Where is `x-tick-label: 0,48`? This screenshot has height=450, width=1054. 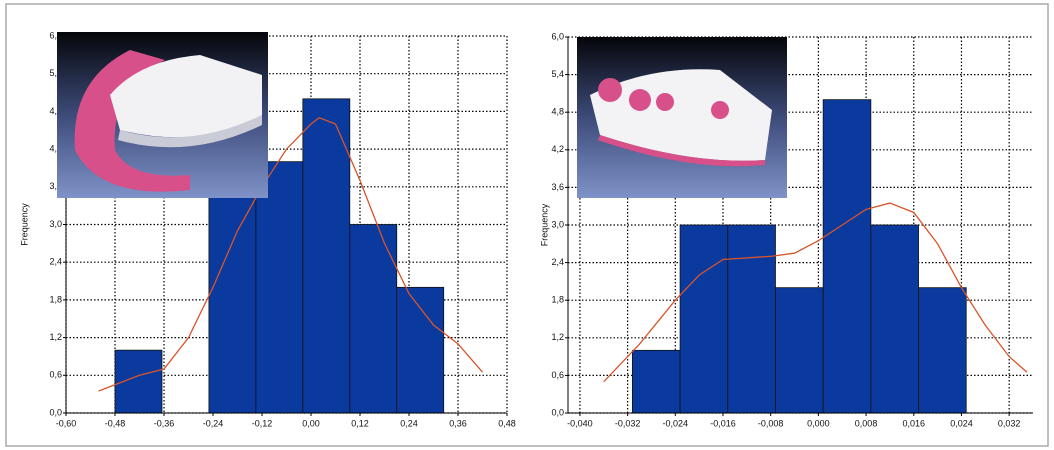 x-tick-label: 0,48 is located at coordinates (507, 423).